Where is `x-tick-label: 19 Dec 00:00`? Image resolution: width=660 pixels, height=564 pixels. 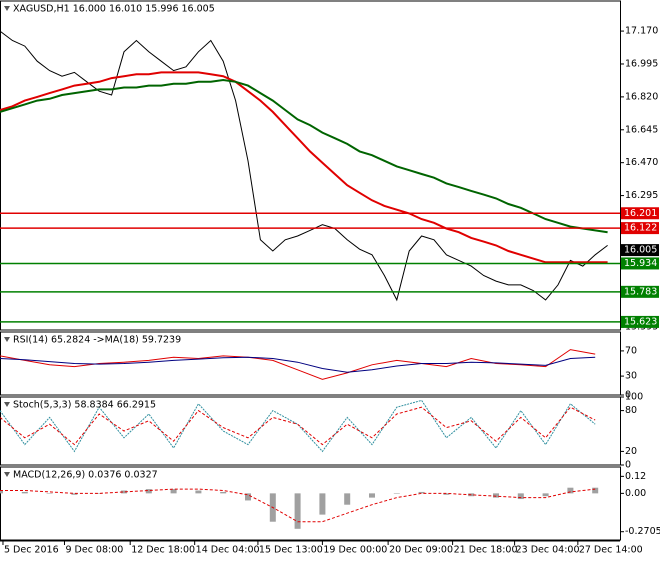 x-tick-label: 19 Dec 00:00 is located at coordinates (355, 550).